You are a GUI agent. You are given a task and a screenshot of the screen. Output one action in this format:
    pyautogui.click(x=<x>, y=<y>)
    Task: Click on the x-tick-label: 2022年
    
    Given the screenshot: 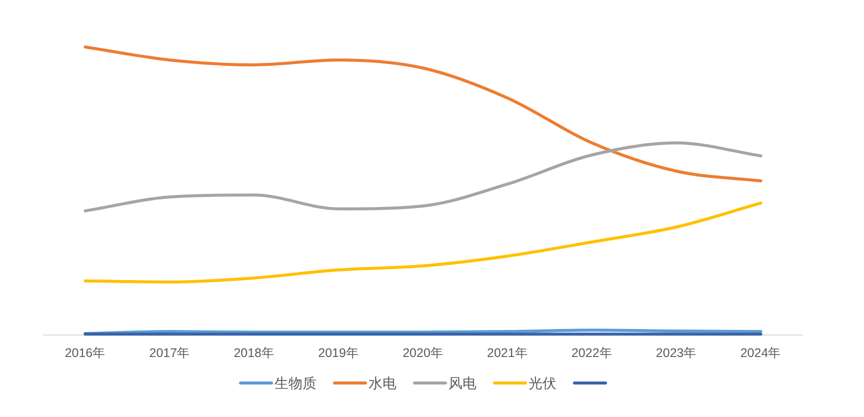 What is the action you would take?
    pyautogui.click(x=591, y=353)
    